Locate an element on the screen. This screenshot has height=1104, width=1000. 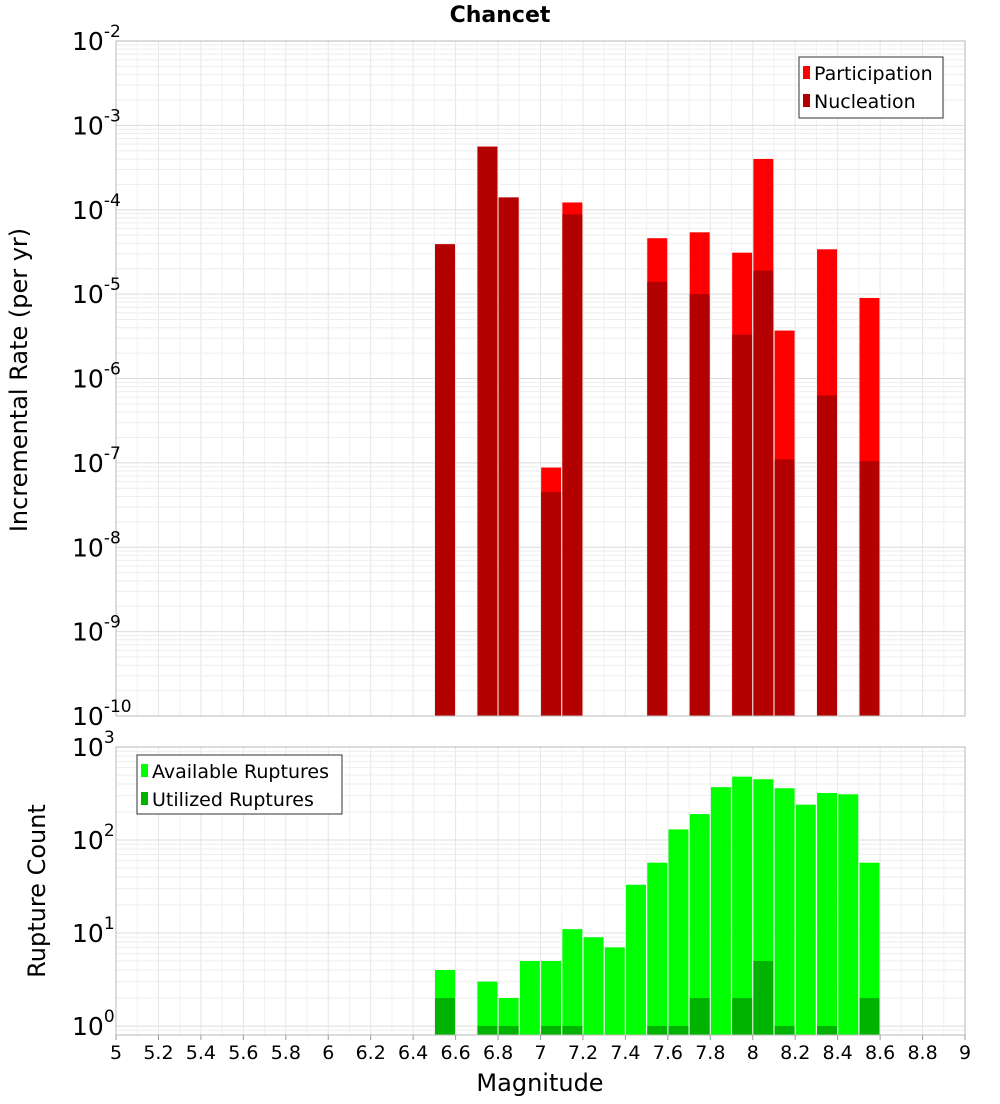
top-legend-box is located at coordinates (871, 87).